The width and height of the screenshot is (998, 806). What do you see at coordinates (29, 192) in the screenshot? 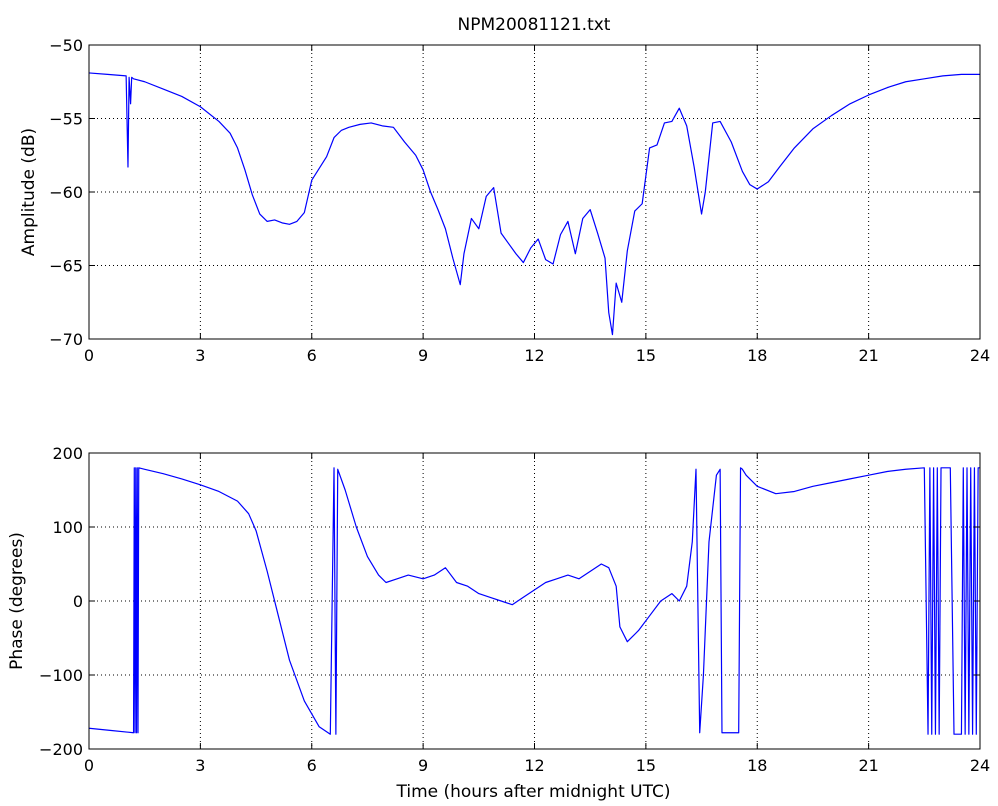
I see `amplitude-ylabel: Amplitude (dB)` at bounding box center [29, 192].